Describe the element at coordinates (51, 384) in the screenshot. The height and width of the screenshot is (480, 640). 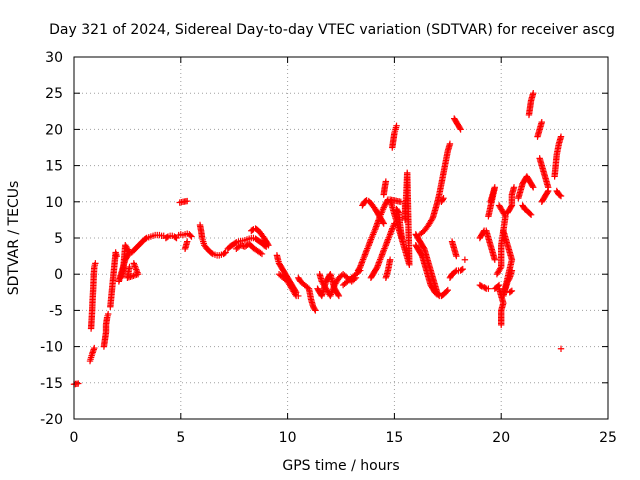
I see `y-tick-label: -15` at that location.